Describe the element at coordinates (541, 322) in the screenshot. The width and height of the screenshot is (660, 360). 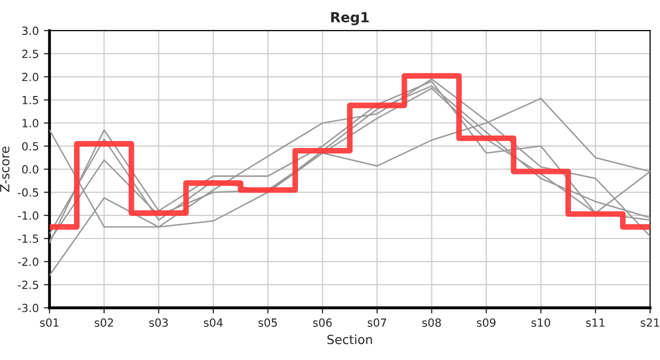
I see `x-tick-label: s10` at that location.